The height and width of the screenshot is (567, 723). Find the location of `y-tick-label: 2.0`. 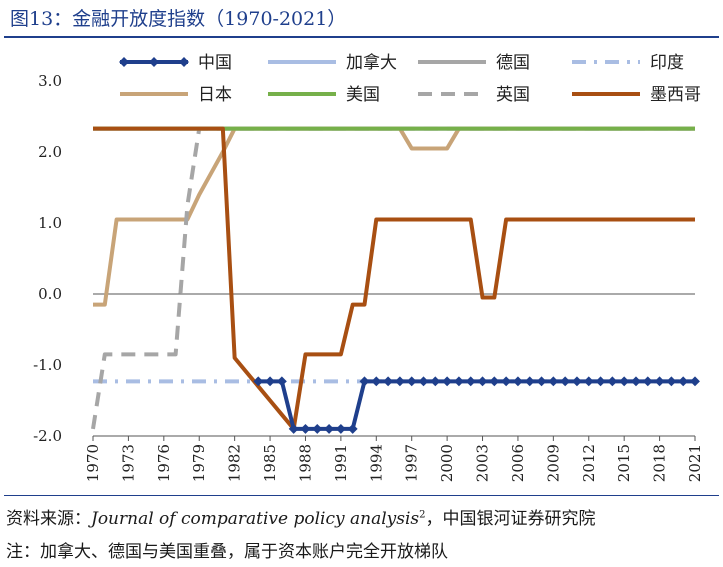

y-tick-label: 2.0 is located at coordinates (50, 152).